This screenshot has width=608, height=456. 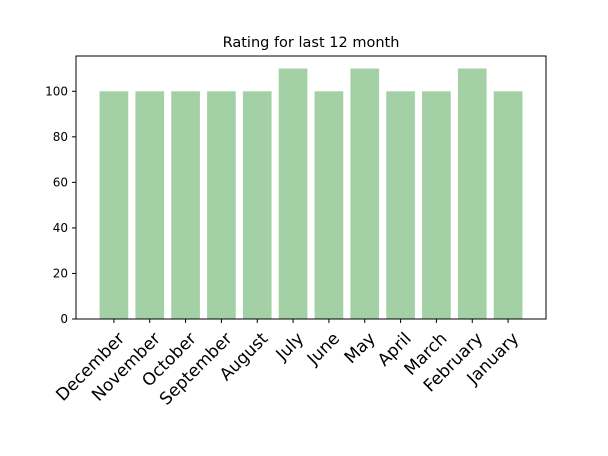 What do you see at coordinates (60, 228) in the screenshot?
I see `y-tick-label: 40` at bounding box center [60, 228].